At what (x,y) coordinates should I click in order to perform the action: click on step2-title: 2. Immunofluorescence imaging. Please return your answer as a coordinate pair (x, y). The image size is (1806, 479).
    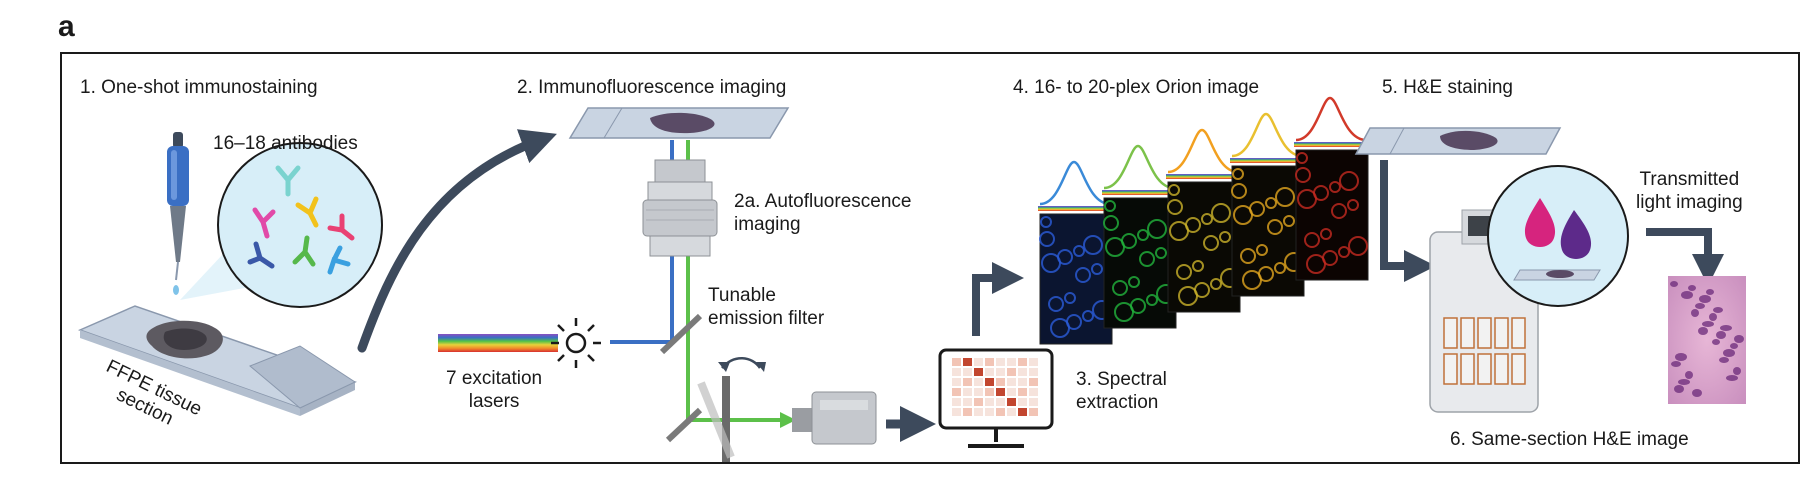
    Looking at the image, I should click on (652, 87).